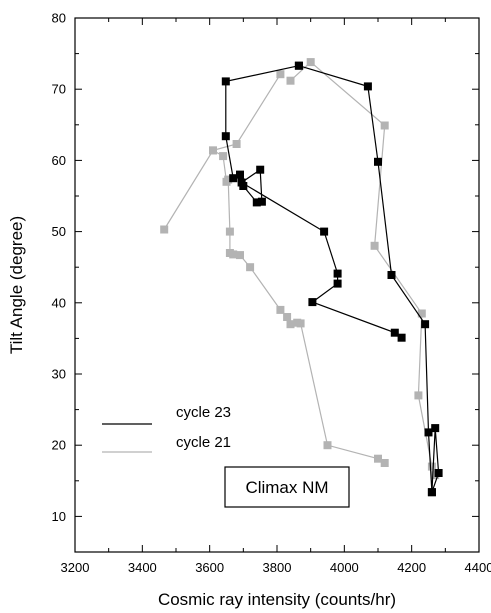 Image resolution: width=491 pixels, height=613 pixels. Describe the element at coordinates (59, 160) in the screenshot. I see `y-tick-label: 60` at that location.